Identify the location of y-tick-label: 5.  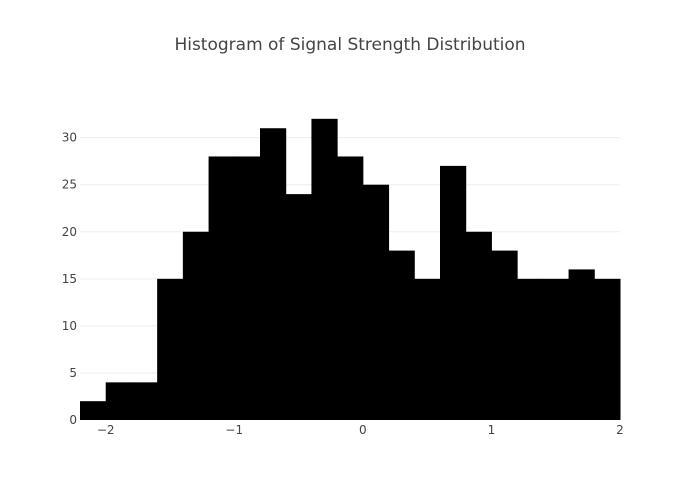
(73, 373).